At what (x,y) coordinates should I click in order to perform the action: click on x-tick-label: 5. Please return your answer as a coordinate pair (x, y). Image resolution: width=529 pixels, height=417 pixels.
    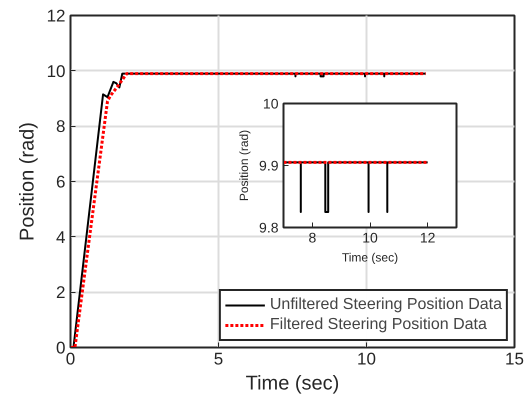
    Looking at the image, I should click on (219, 359).